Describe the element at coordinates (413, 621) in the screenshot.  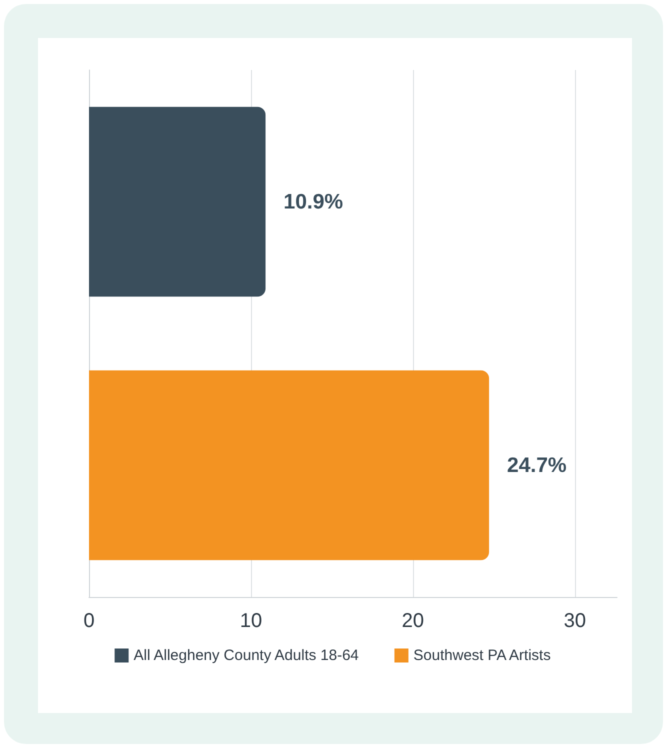
I see `x-tick-label: 20` at that location.